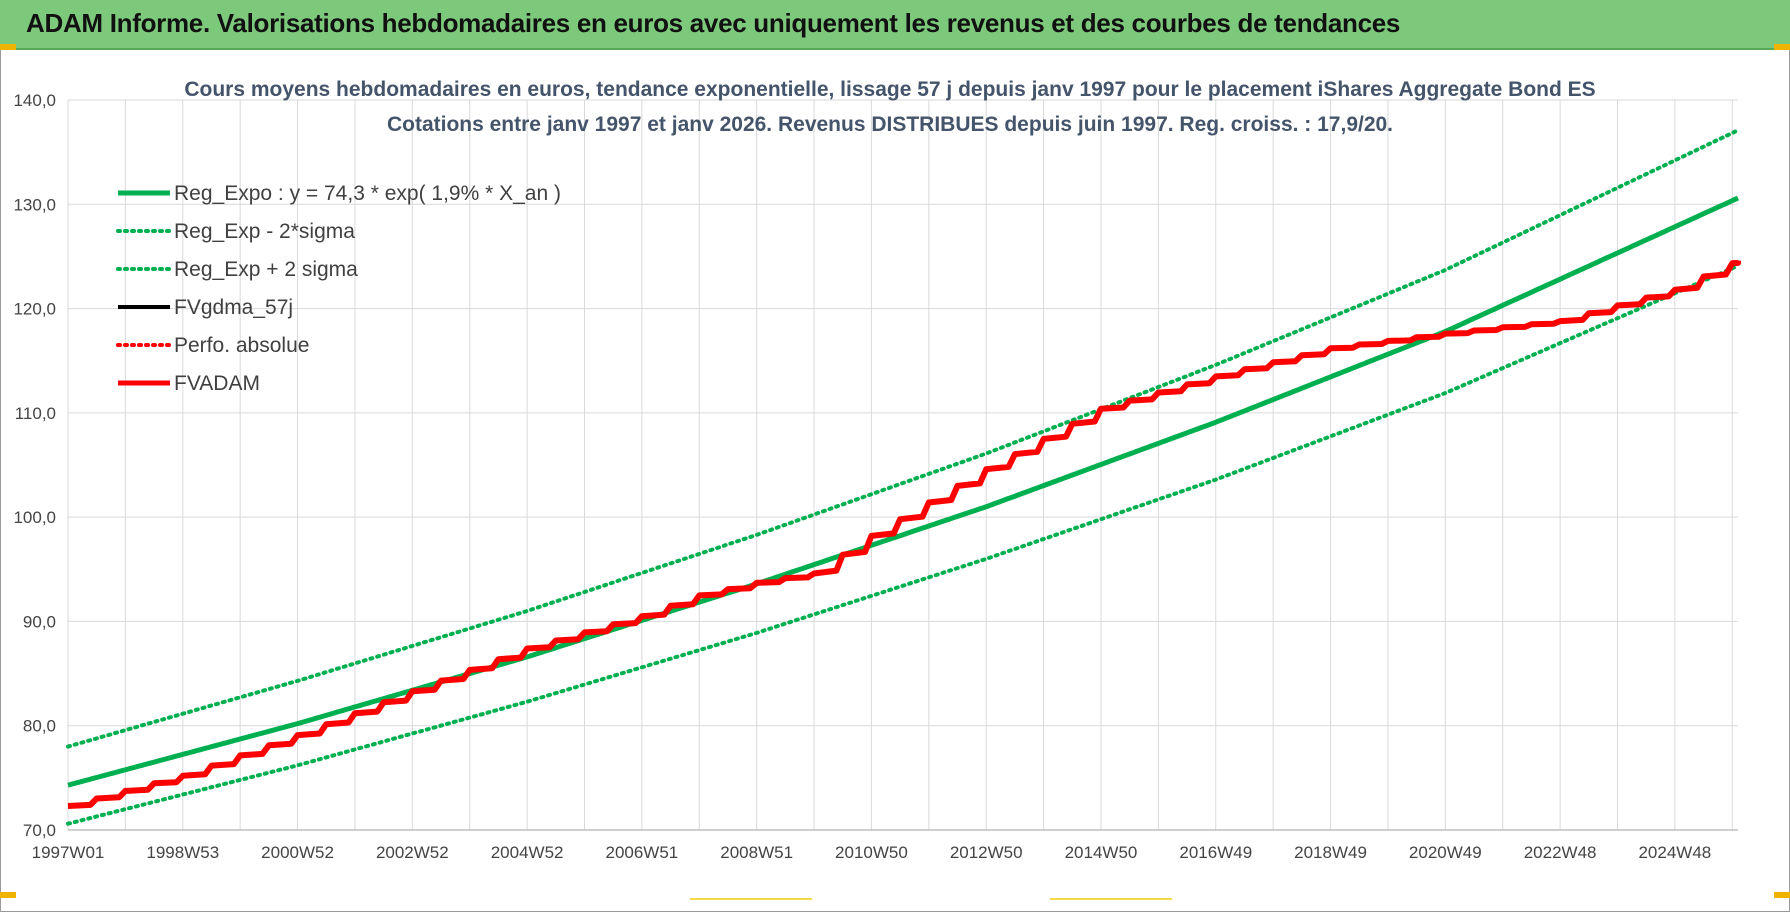 Image resolution: width=1790 pixels, height=912 pixels. What do you see at coordinates (1445, 852) in the screenshot?
I see `x-tick-label: 2020W49` at bounding box center [1445, 852].